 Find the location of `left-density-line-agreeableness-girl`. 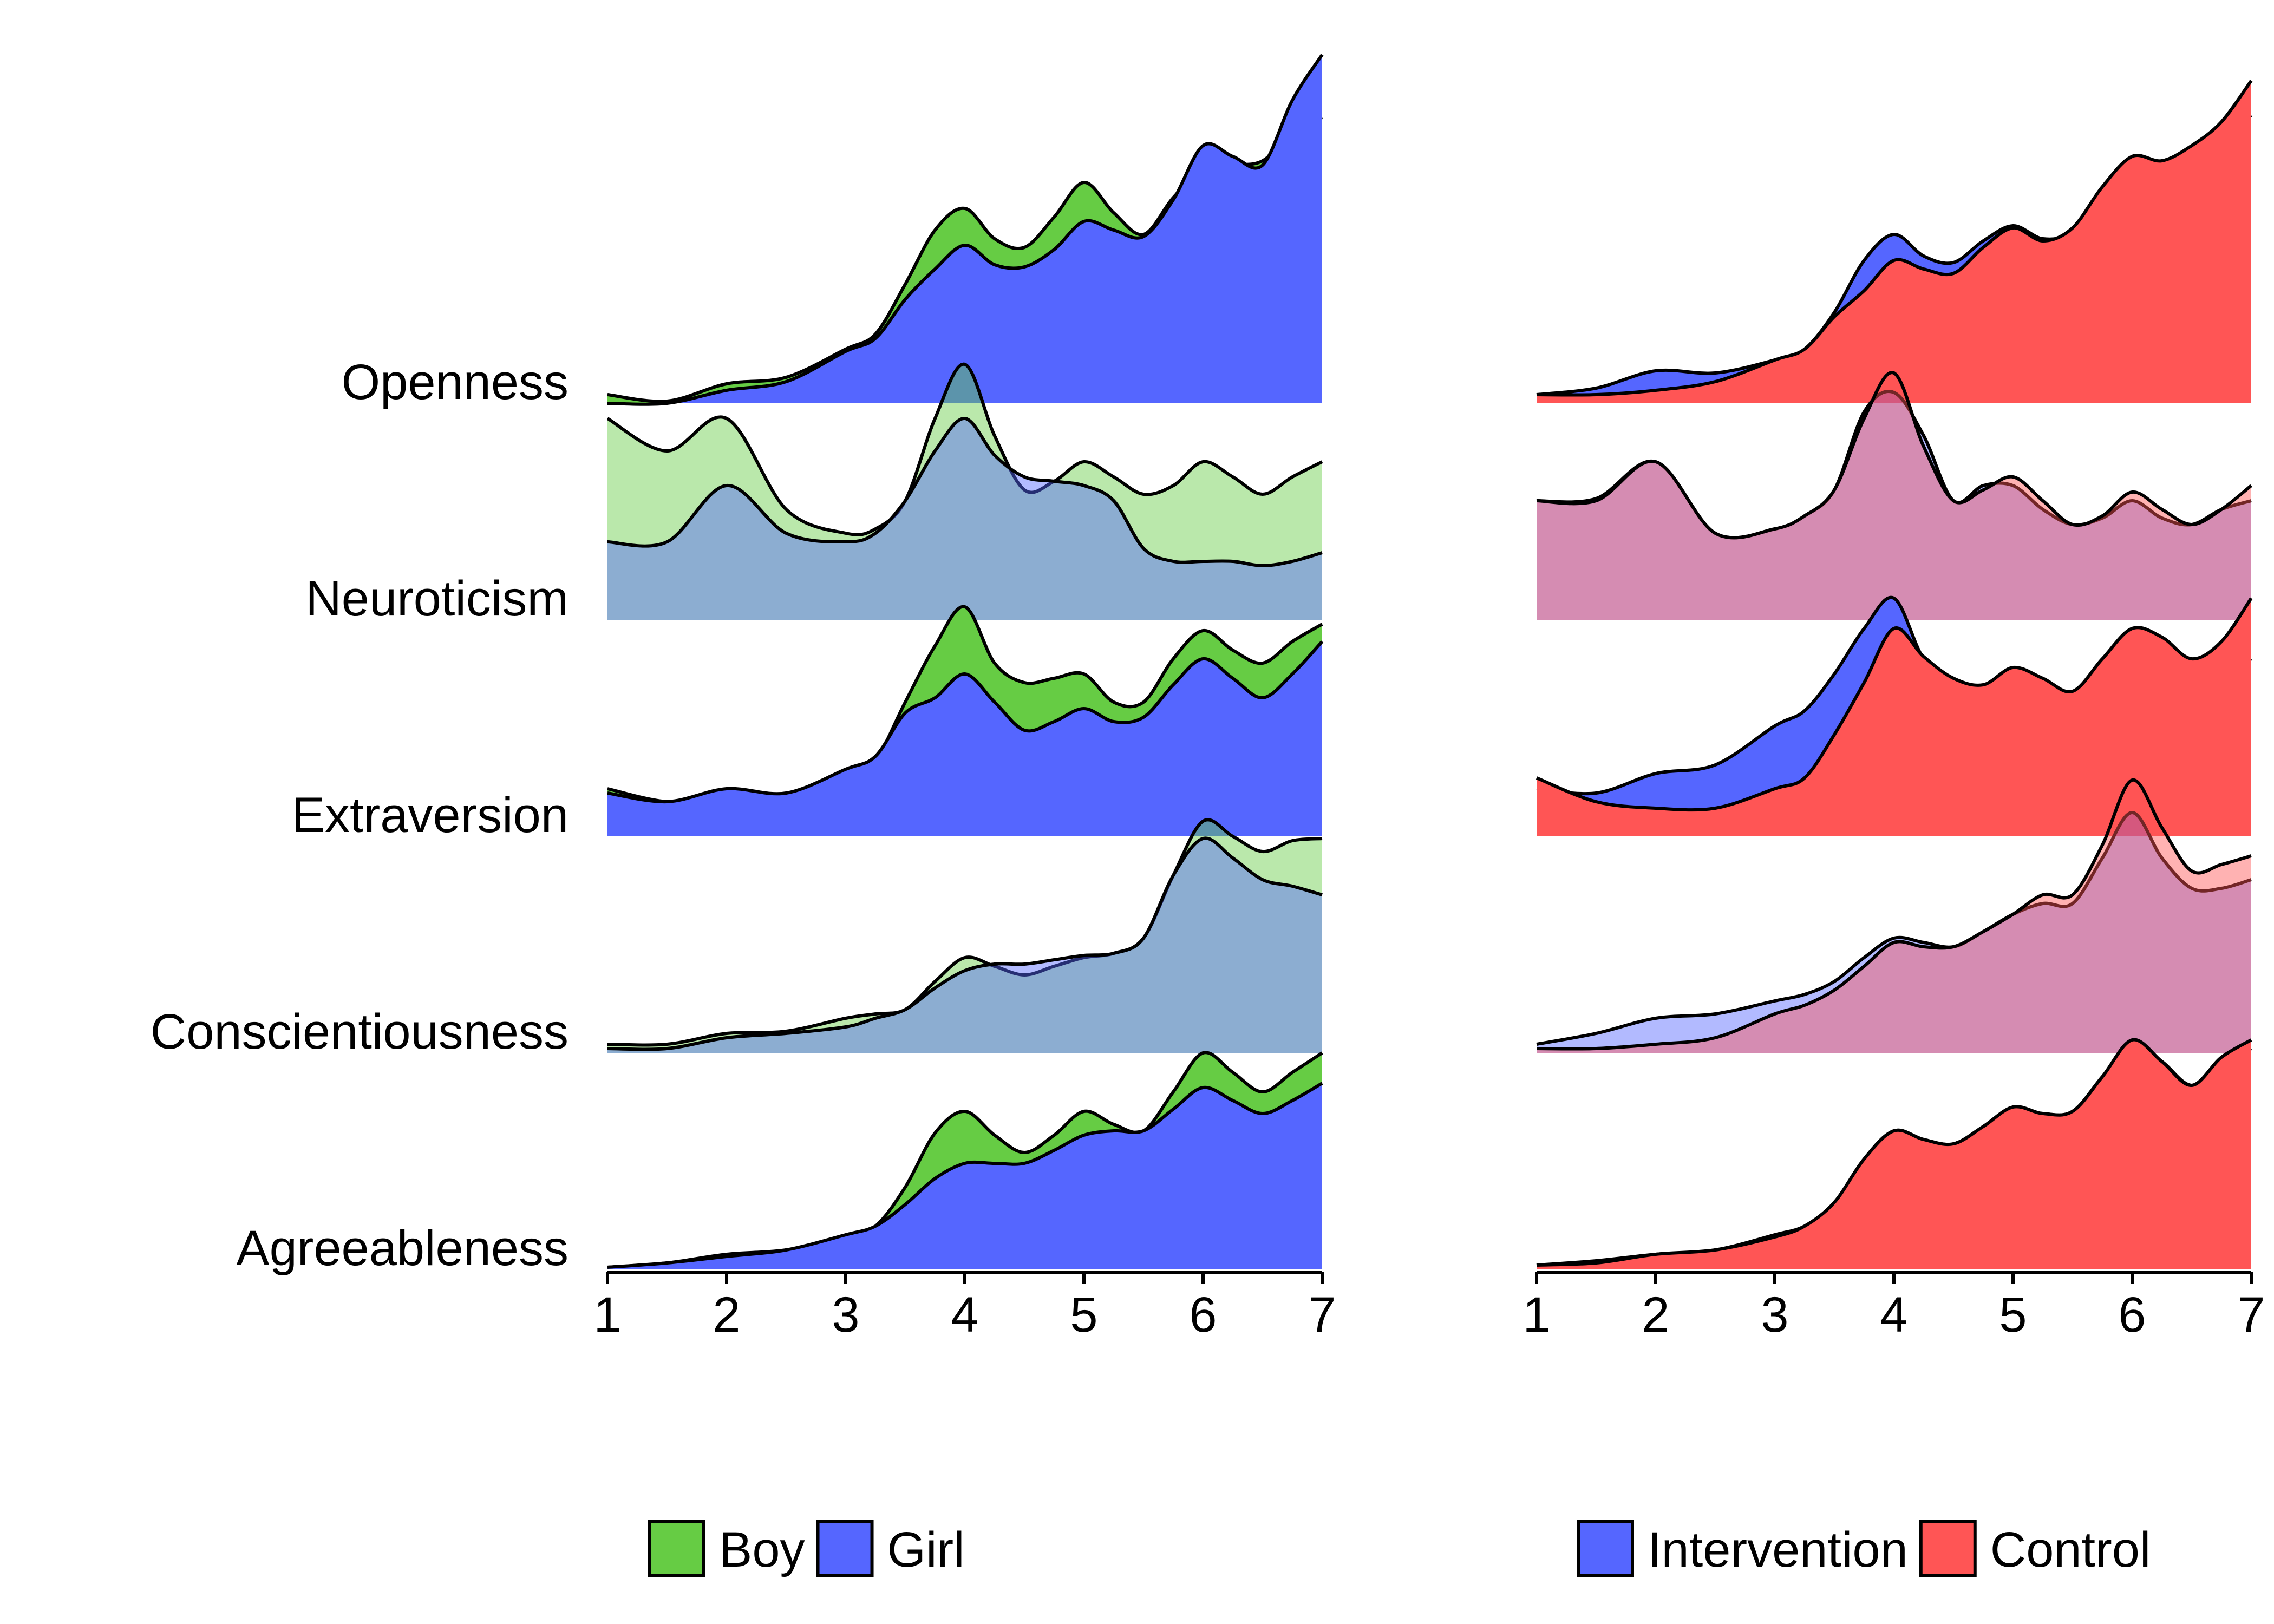

left-density-line-agreeableness-girl is located at coordinates (965, 1175).